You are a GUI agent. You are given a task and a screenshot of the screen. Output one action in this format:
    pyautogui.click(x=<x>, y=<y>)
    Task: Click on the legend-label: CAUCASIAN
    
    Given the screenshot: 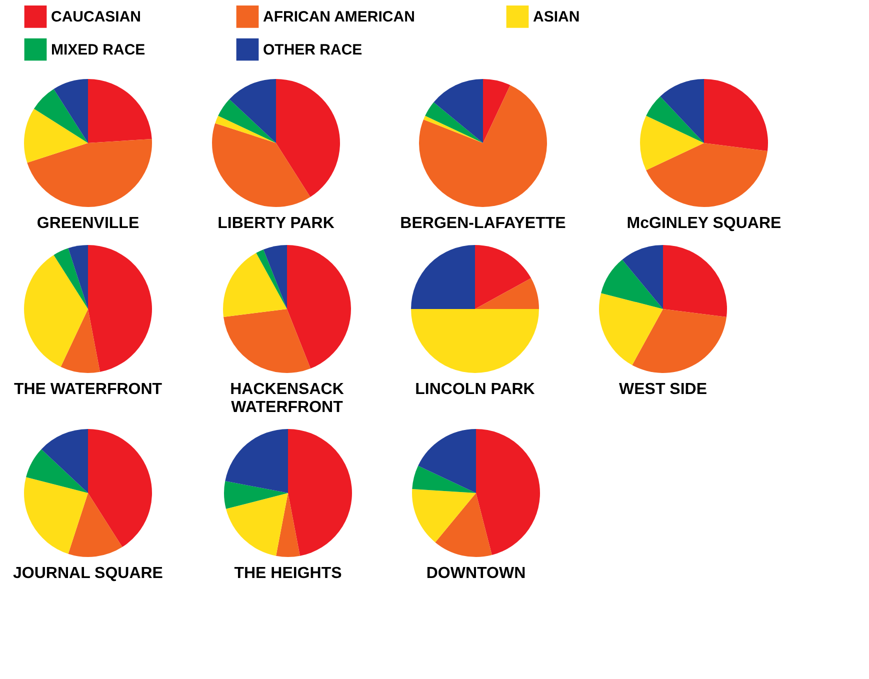 What is the action you would take?
    pyautogui.click(x=96, y=17)
    